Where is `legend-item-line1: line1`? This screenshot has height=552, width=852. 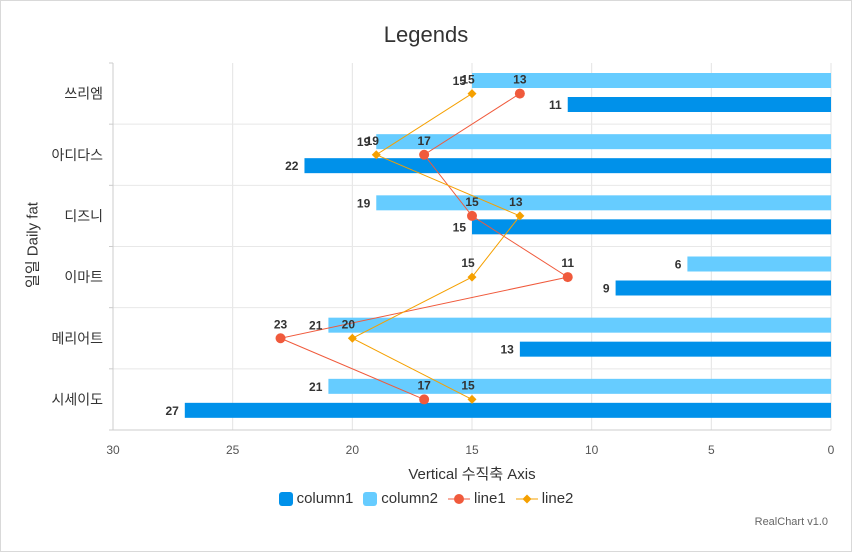
legend-item-line1: line1 is located at coordinates (477, 498).